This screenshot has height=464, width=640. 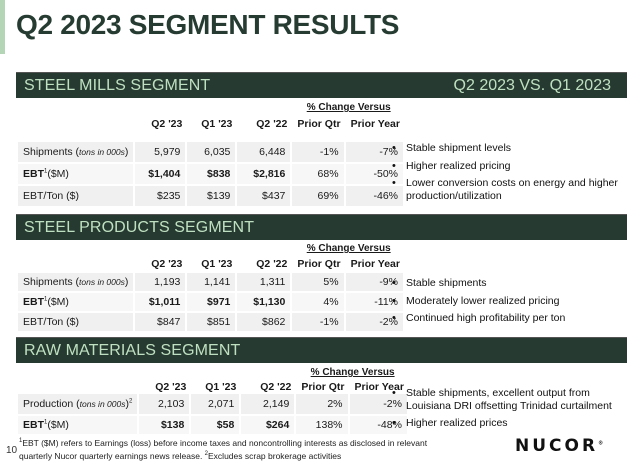 What do you see at coordinates (321, 350) in the screenshot?
I see `raw-materials-header: RAW MATERIALS SEGMENT` at bounding box center [321, 350].